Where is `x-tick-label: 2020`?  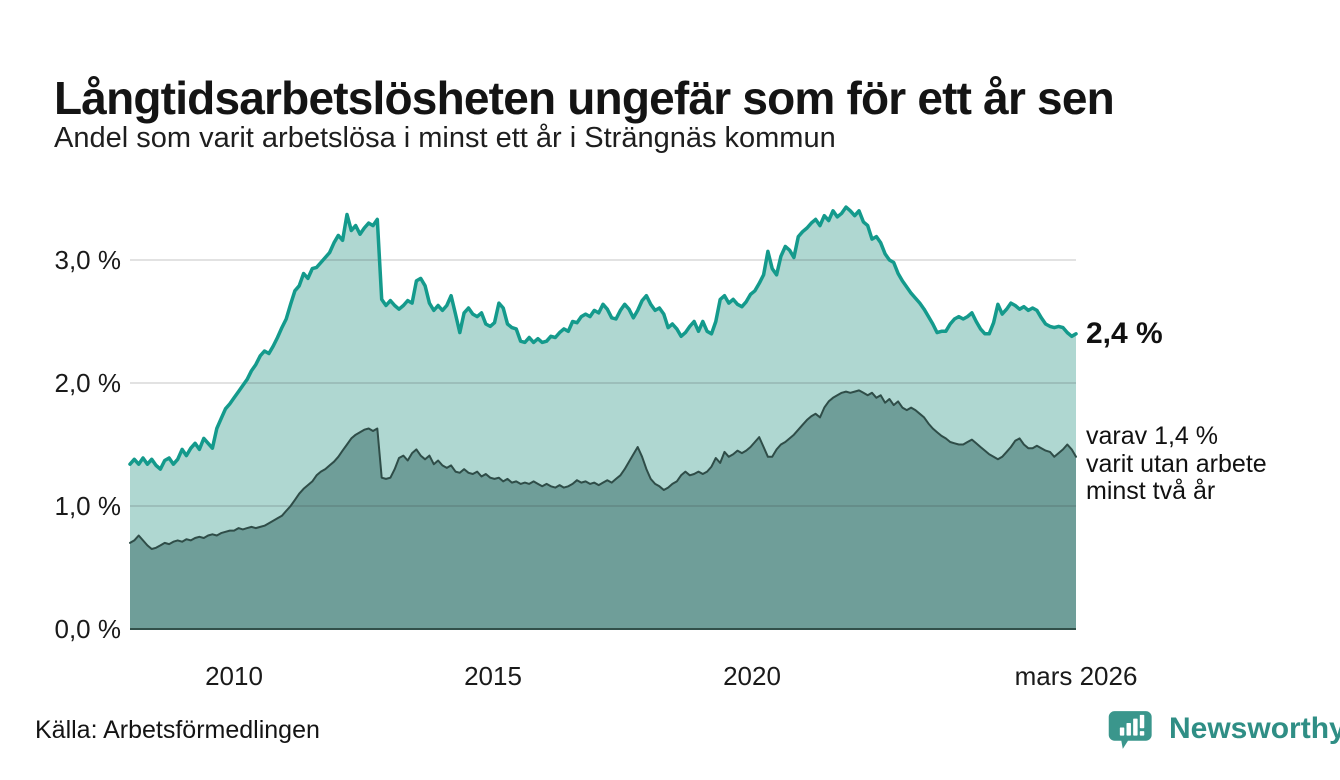 x-tick-label: 2020 is located at coordinates (752, 676).